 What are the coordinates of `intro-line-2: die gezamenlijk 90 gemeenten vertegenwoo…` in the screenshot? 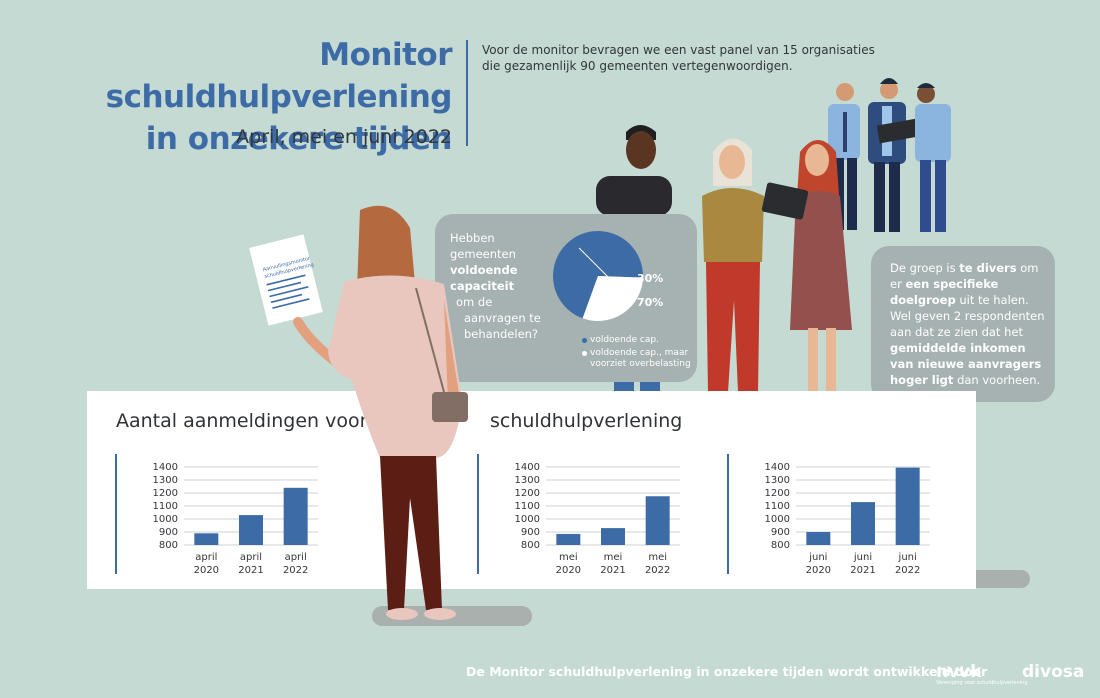 It's located at (637, 66).